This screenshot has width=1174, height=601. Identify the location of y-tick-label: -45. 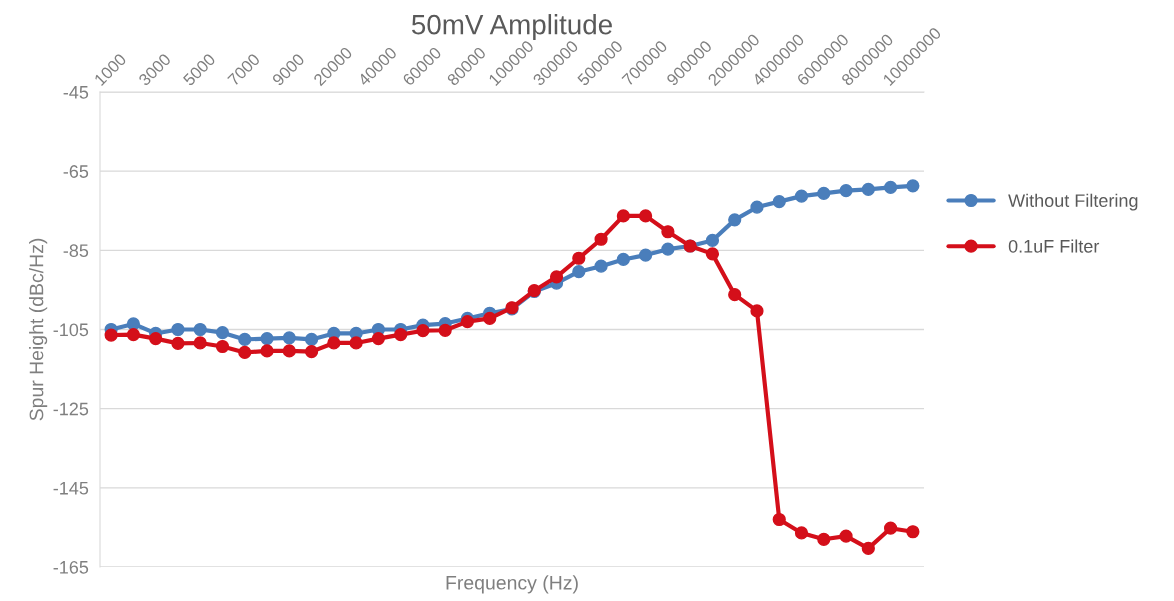
(76, 92).